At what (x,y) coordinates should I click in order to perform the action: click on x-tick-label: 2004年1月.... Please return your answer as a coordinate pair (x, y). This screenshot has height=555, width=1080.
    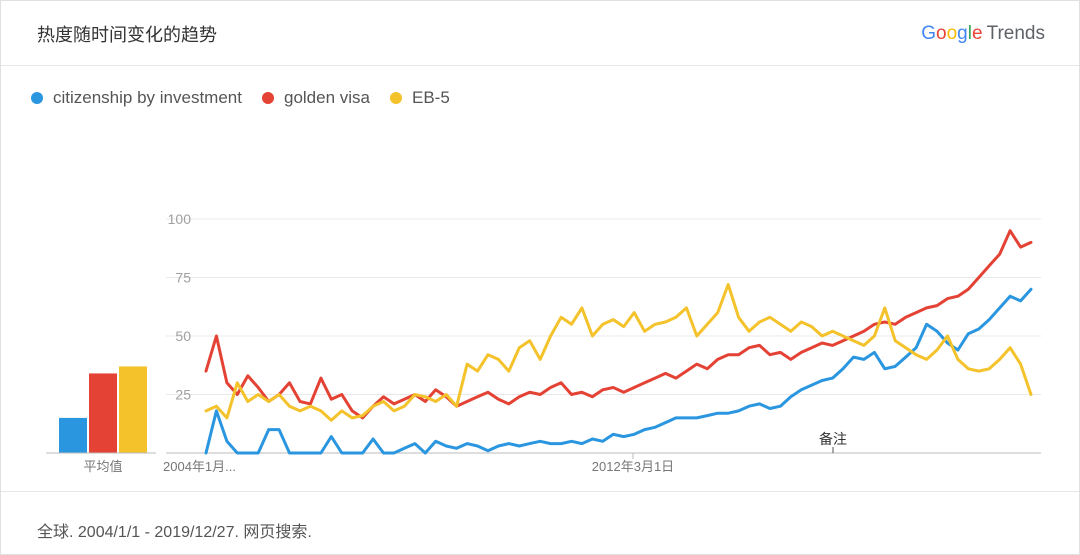
    Looking at the image, I should click on (199, 466).